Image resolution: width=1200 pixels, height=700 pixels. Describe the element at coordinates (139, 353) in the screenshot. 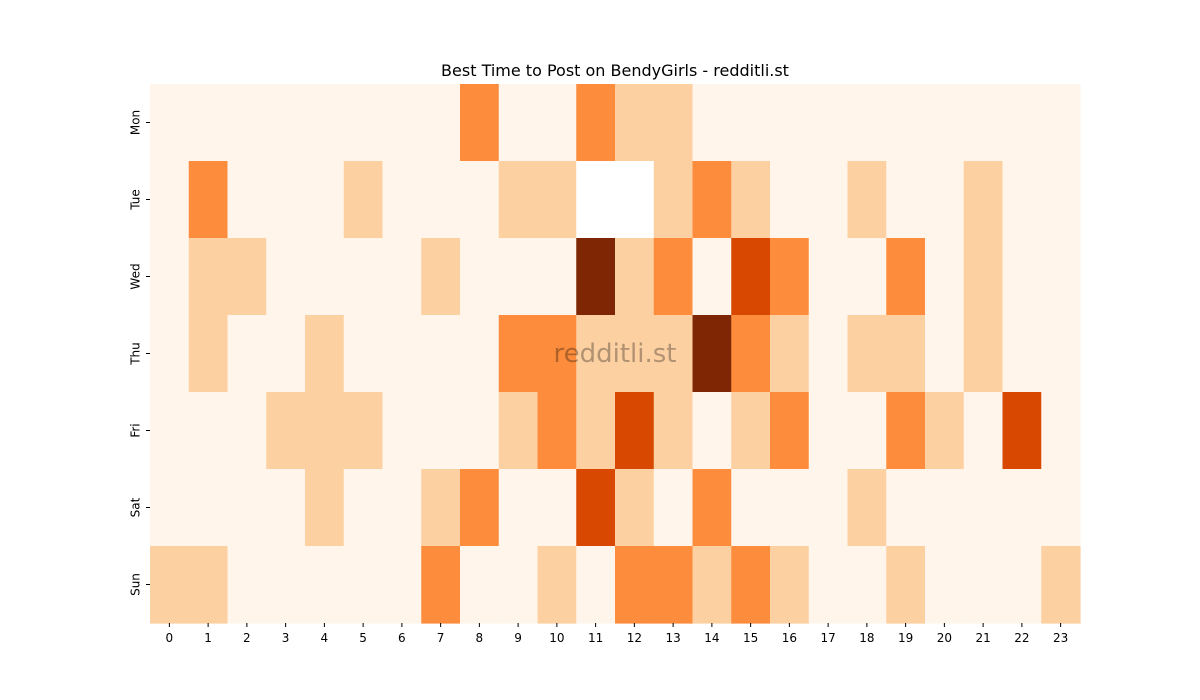

I see `y-axis-ticks: Mon Tue Wed Thu Fri Sat Sun` at that location.